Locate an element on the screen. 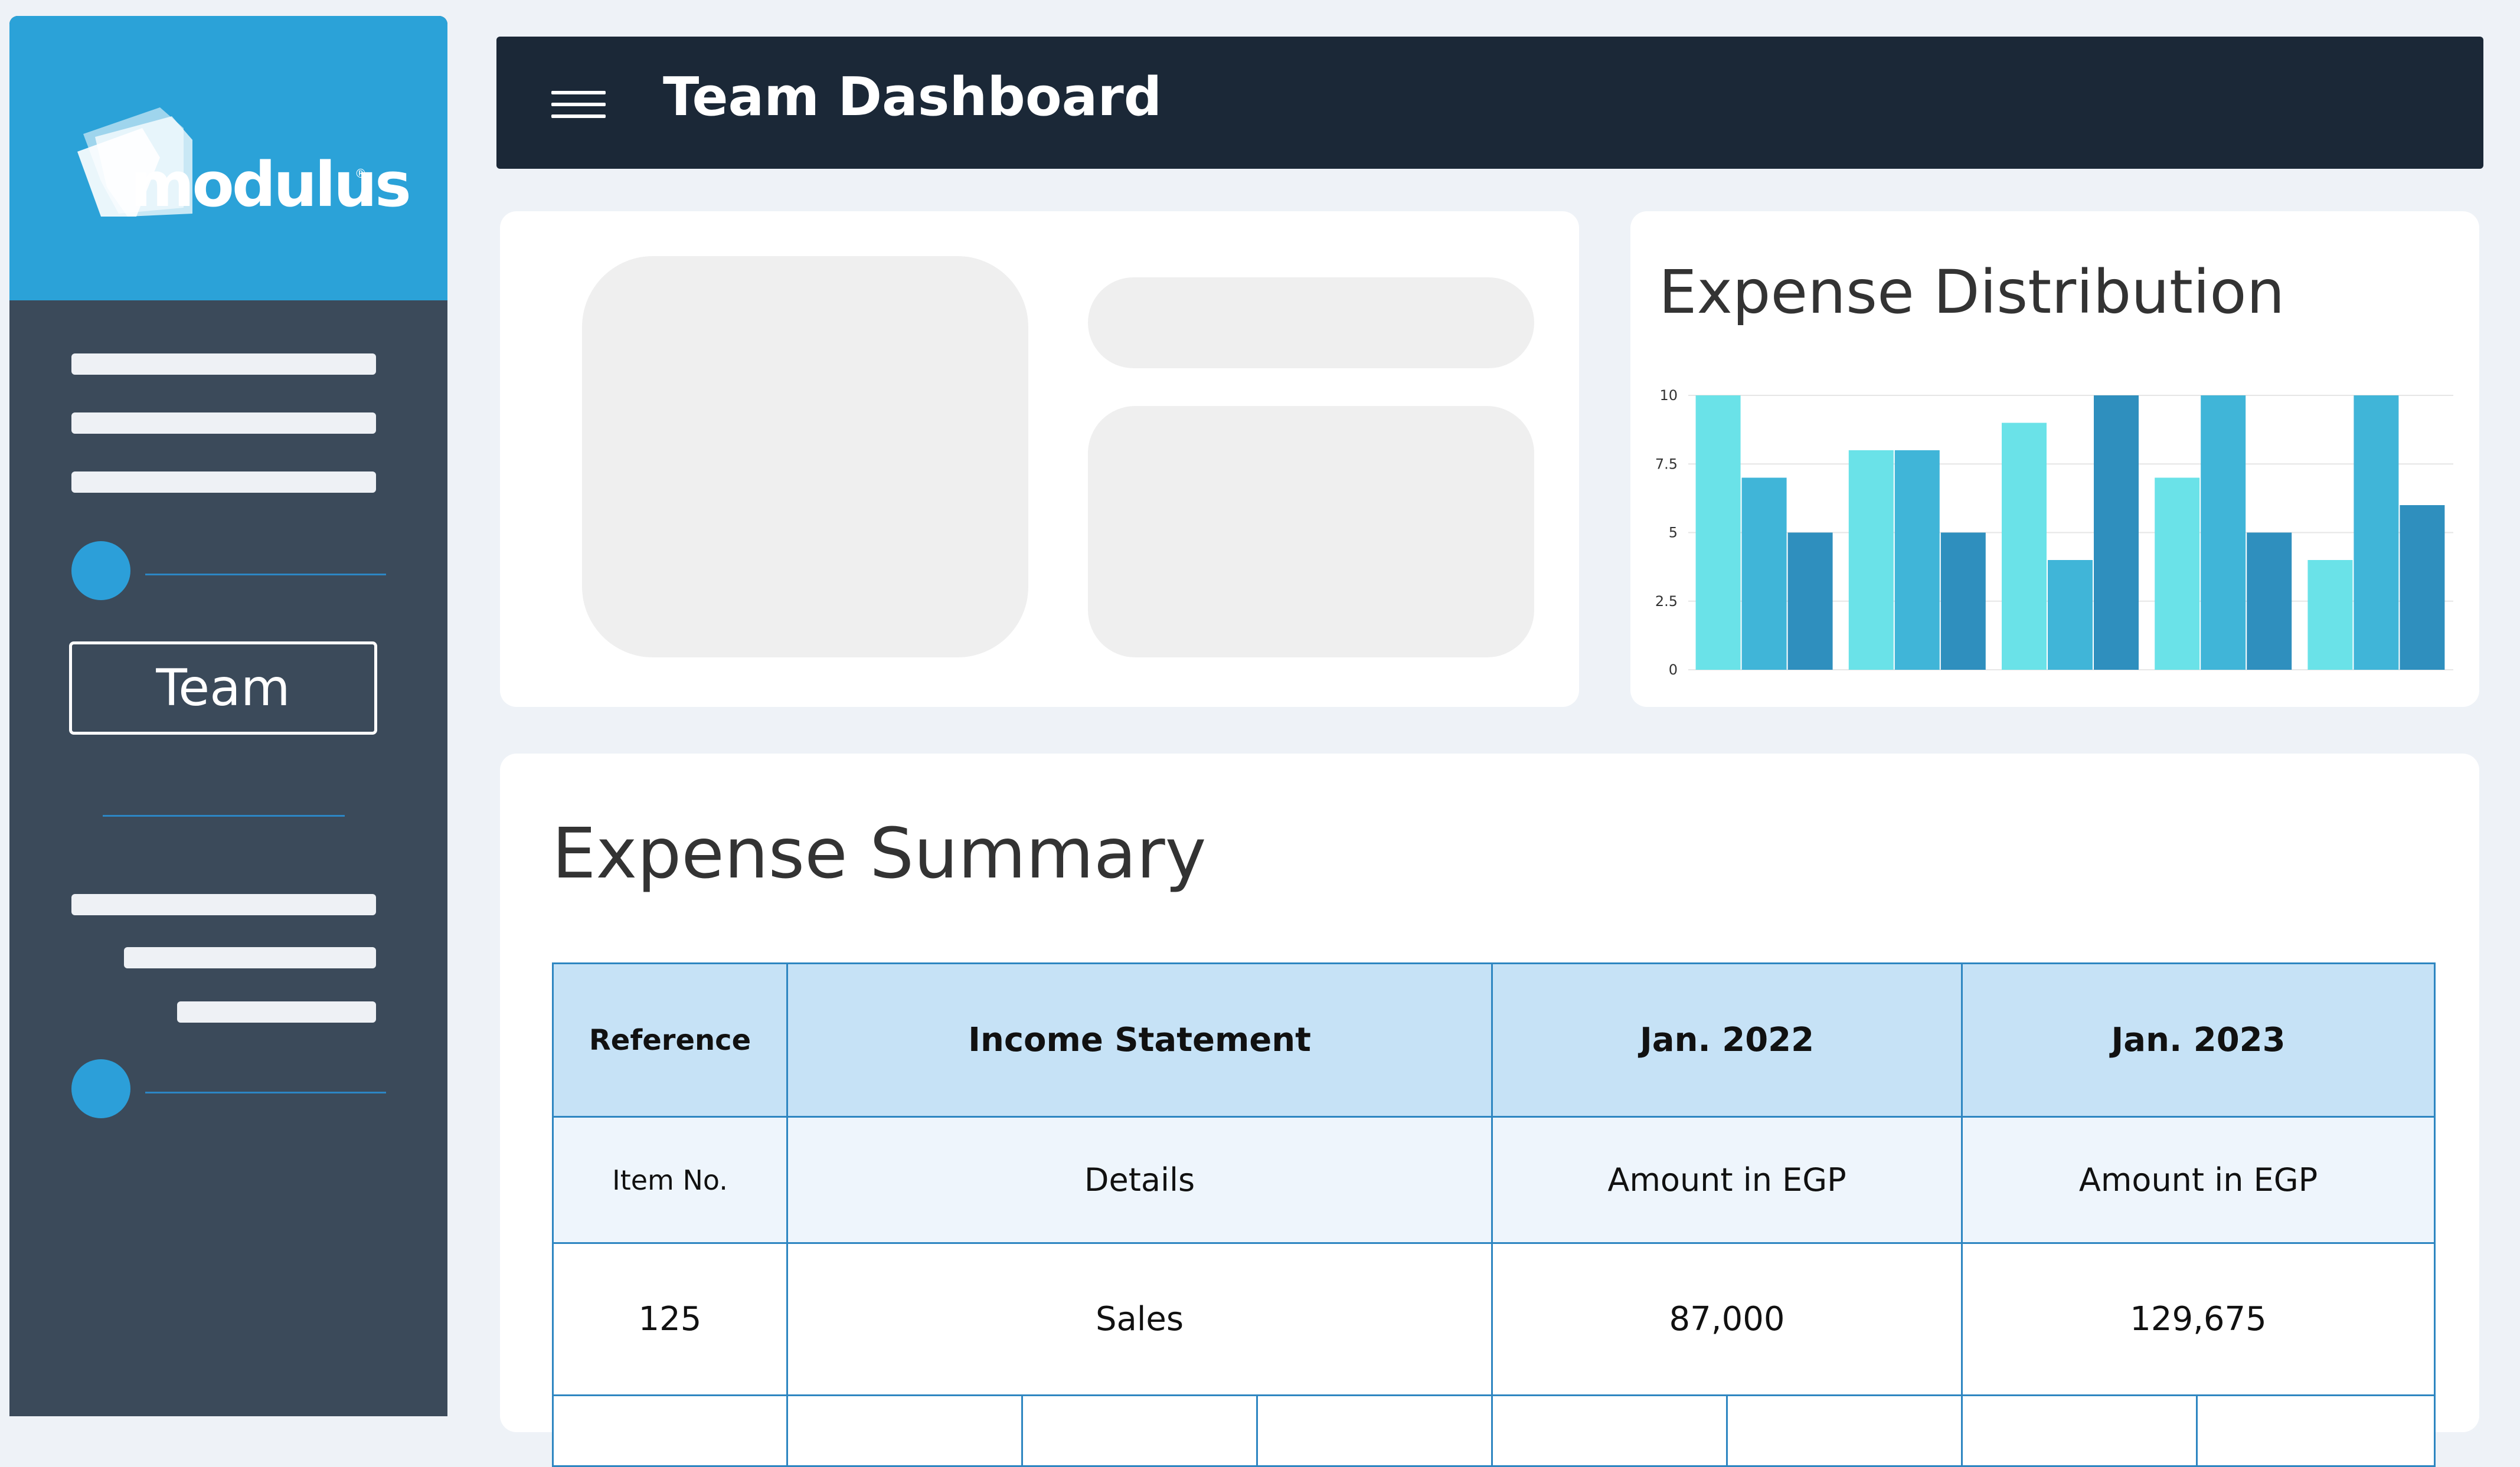 This screenshot has height=1467, width=2520. y-tick-label: 10 is located at coordinates (1669, 396).